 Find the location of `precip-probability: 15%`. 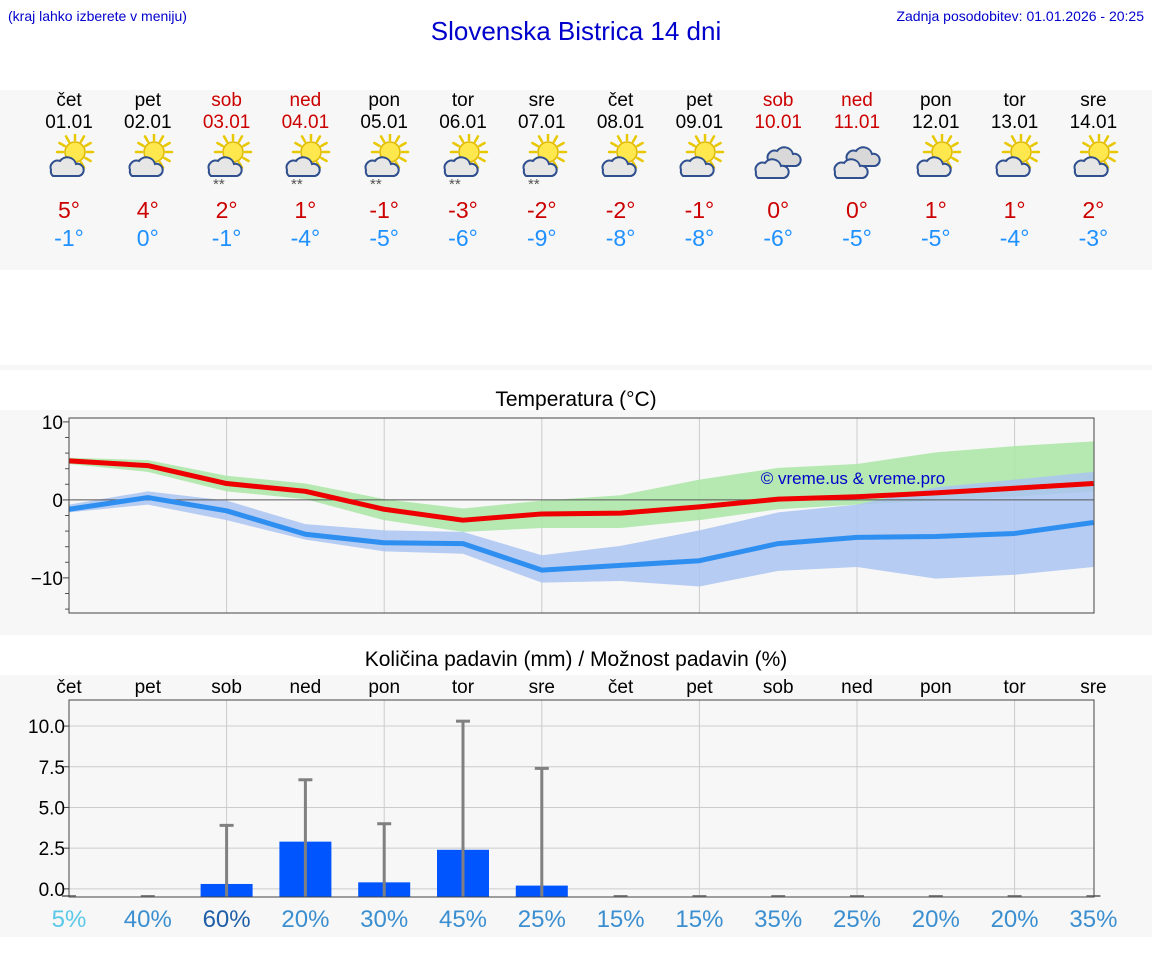

precip-probability: 15% is located at coordinates (621, 919).